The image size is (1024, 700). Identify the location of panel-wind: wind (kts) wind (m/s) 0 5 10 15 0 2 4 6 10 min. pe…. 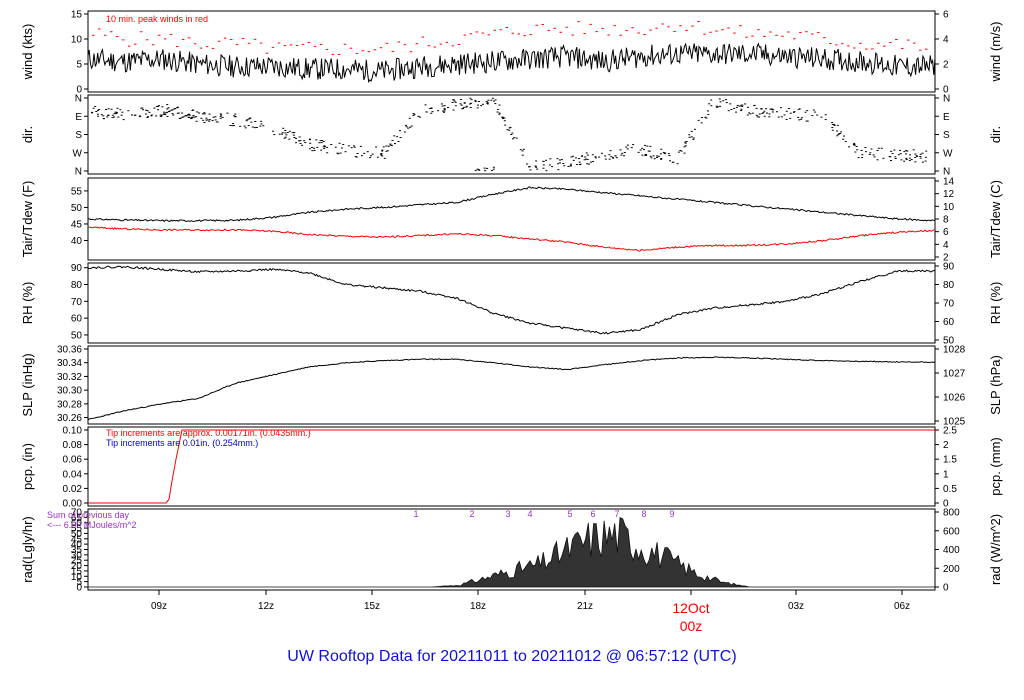
(511, 53).